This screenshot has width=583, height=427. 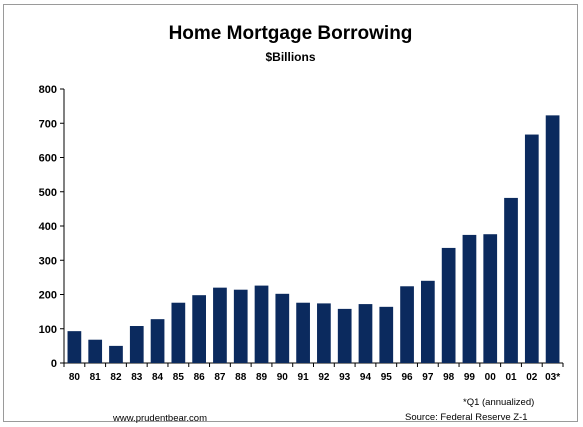 I want to click on y-tick-label: 800, so click(x=48, y=90).